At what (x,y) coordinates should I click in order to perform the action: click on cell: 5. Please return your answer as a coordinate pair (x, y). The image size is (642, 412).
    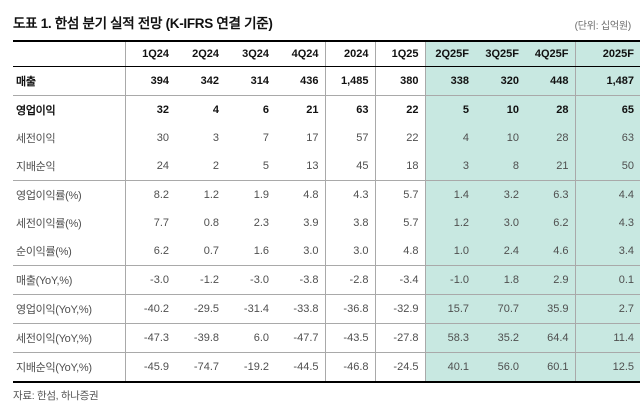
    Looking at the image, I should click on (250, 166).